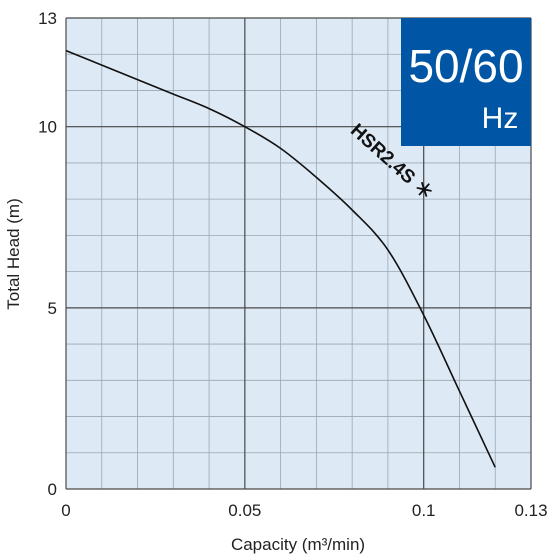  What do you see at coordinates (52, 489) in the screenshot?
I see `y-tick-label: 0` at bounding box center [52, 489].